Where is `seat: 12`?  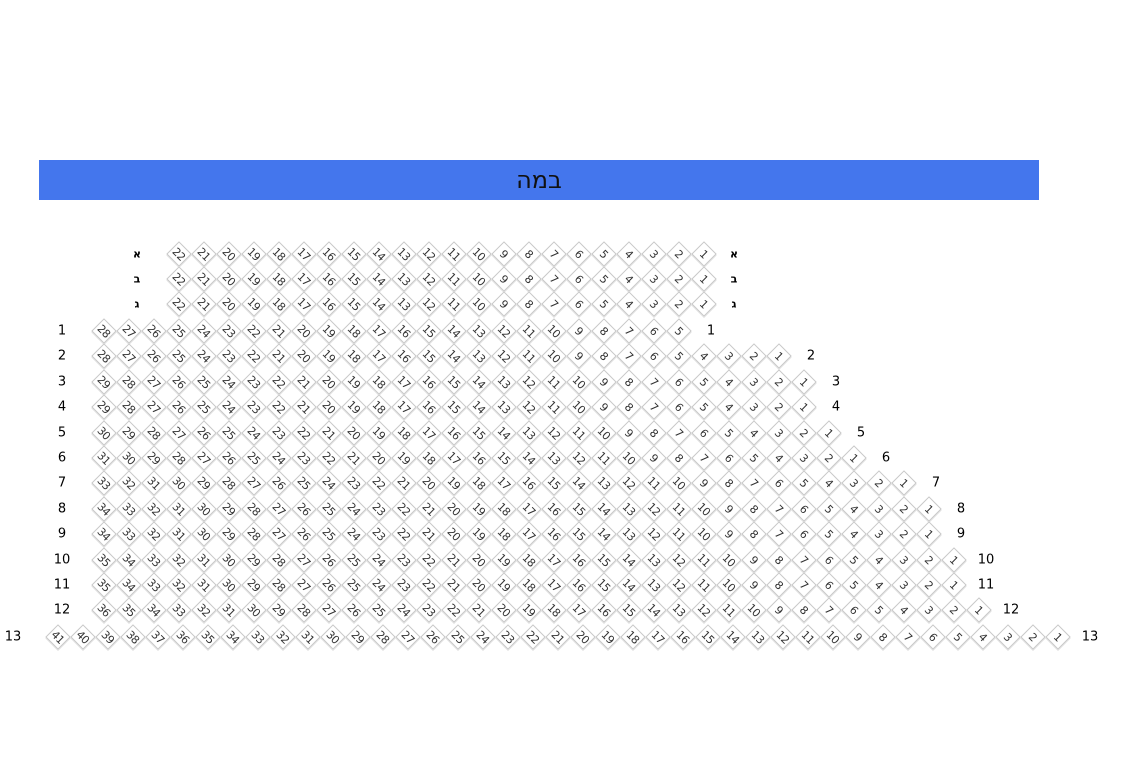 seat: 12 is located at coordinates (554, 433).